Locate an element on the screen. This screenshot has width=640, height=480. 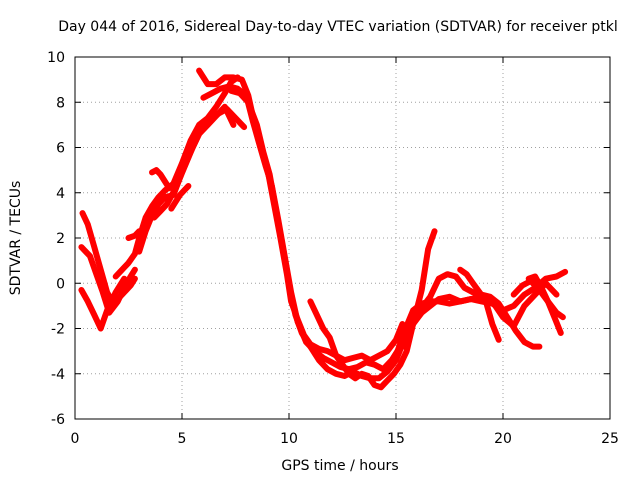
x-tick-label: 0 is located at coordinates (75, 439).